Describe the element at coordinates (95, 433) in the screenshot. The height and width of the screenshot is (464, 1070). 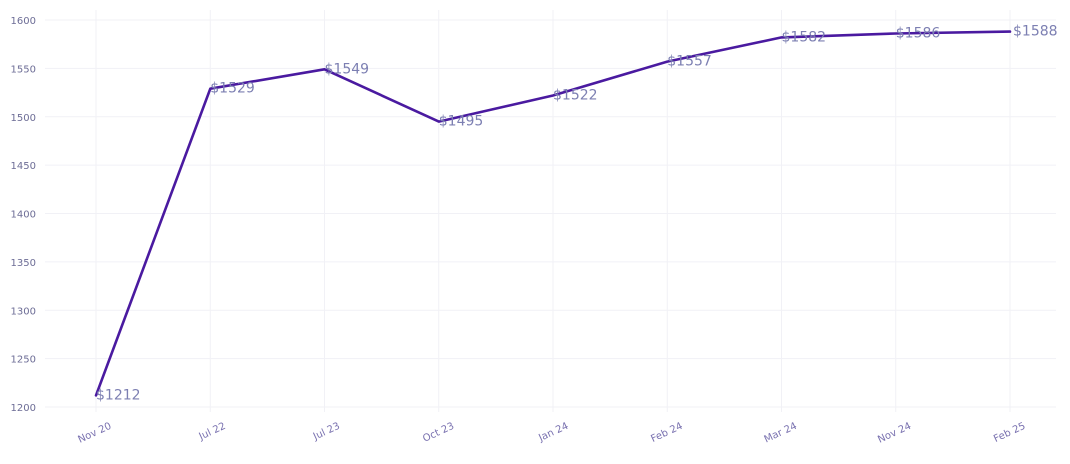
I see `x-tick-label: Nov 20` at that location.